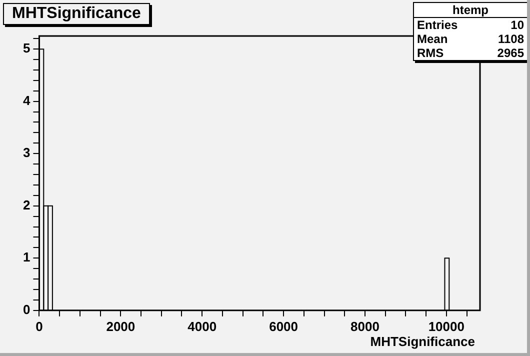 This screenshot has width=530, height=356. What do you see at coordinates (26, 100) in the screenshot?
I see `y-tick-label: 4` at bounding box center [26, 100].